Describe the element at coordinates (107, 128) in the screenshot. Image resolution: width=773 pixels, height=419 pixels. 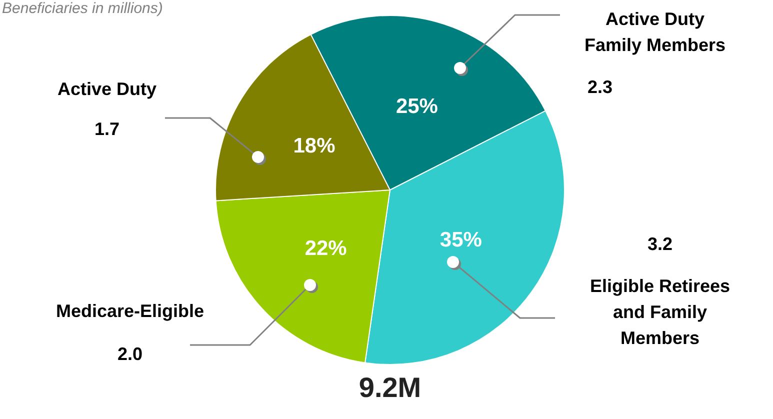
I see `data-label: 1.7` at that location.